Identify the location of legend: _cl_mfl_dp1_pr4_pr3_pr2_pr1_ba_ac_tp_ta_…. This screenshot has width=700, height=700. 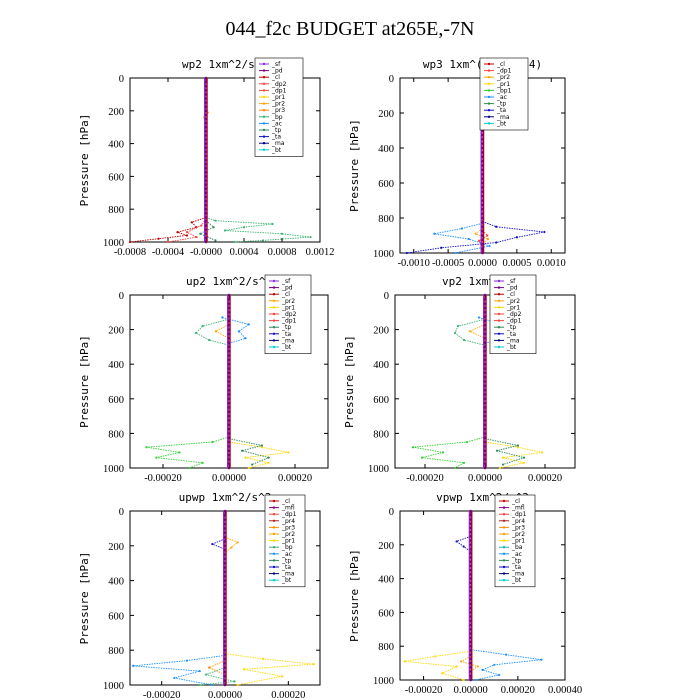
(515, 541).